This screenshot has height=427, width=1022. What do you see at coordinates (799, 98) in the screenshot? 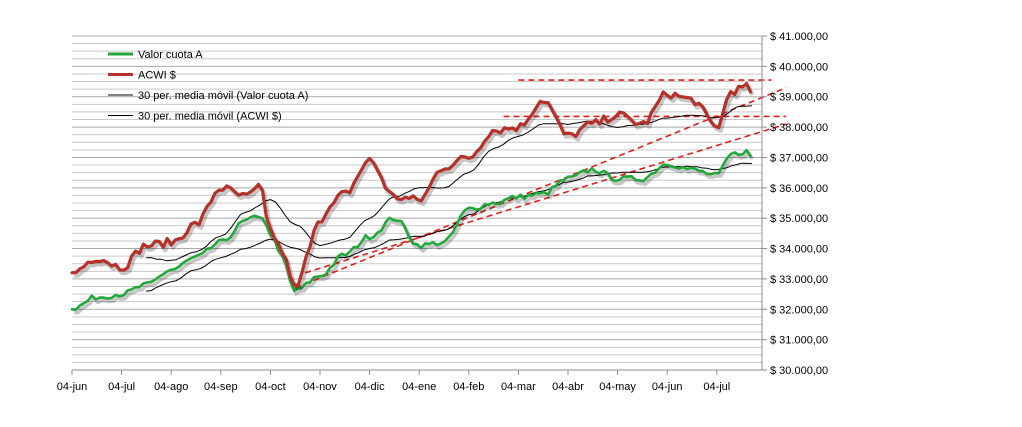
I see `y-tick-label: $ 39.000,00` at bounding box center [799, 98].